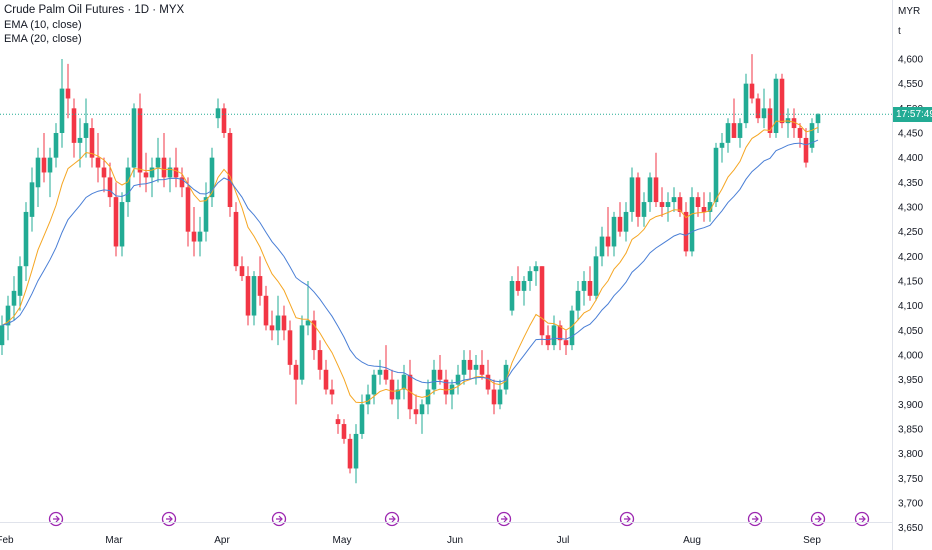  What do you see at coordinates (909, 11) in the screenshot?
I see `currency-label: MYR` at bounding box center [909, 11].